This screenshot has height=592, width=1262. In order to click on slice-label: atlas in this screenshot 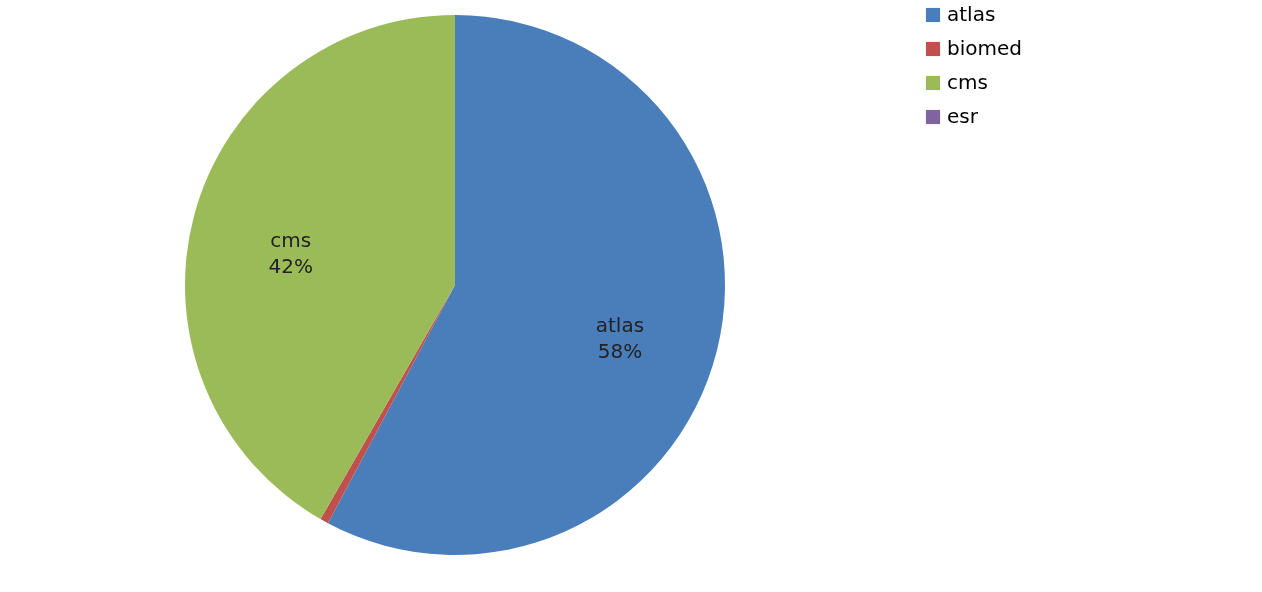, I will do `click(620, 325)`.